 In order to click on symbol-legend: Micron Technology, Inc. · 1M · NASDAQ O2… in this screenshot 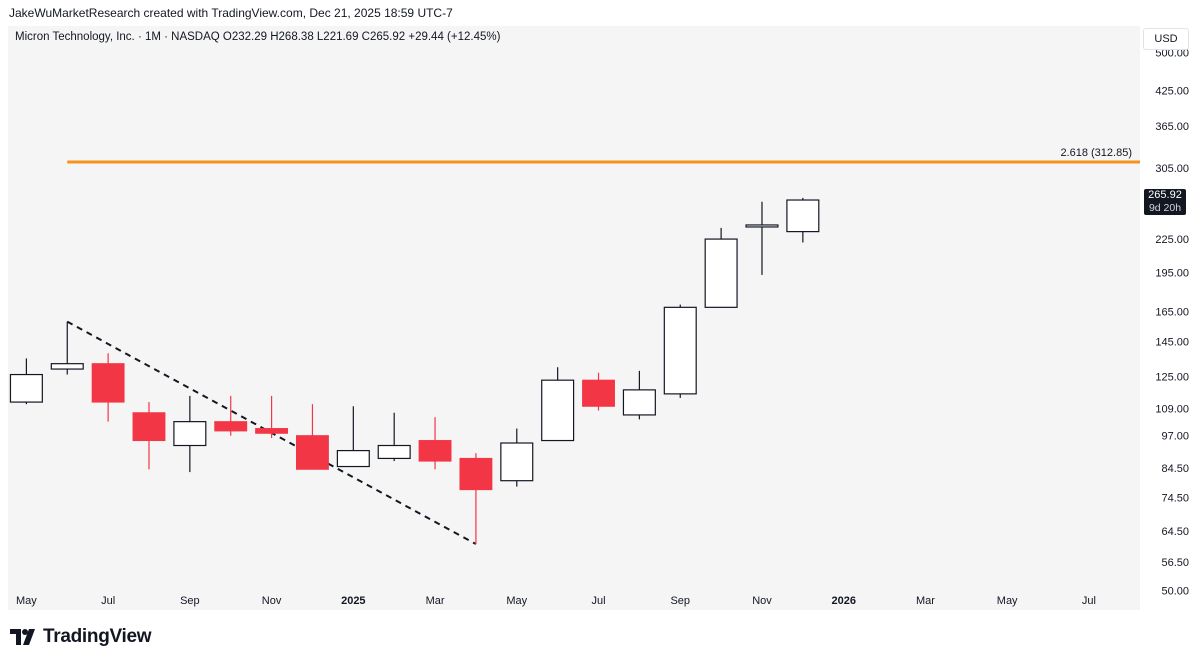, I will do `click(258, 37)`.